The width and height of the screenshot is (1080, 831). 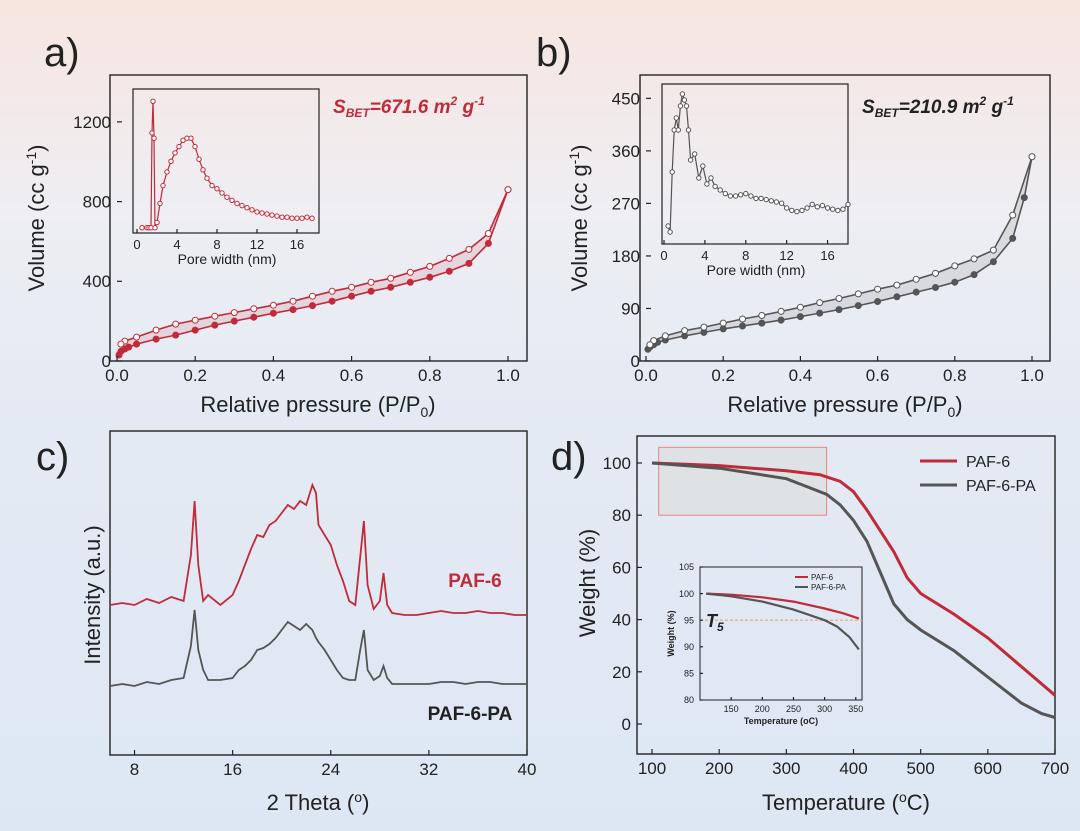 What do you see at coordinates (846, 802) in the screenshot?
I see `panel-d-xlabel: Temperature (oC)` at bounding box center [846, 802].